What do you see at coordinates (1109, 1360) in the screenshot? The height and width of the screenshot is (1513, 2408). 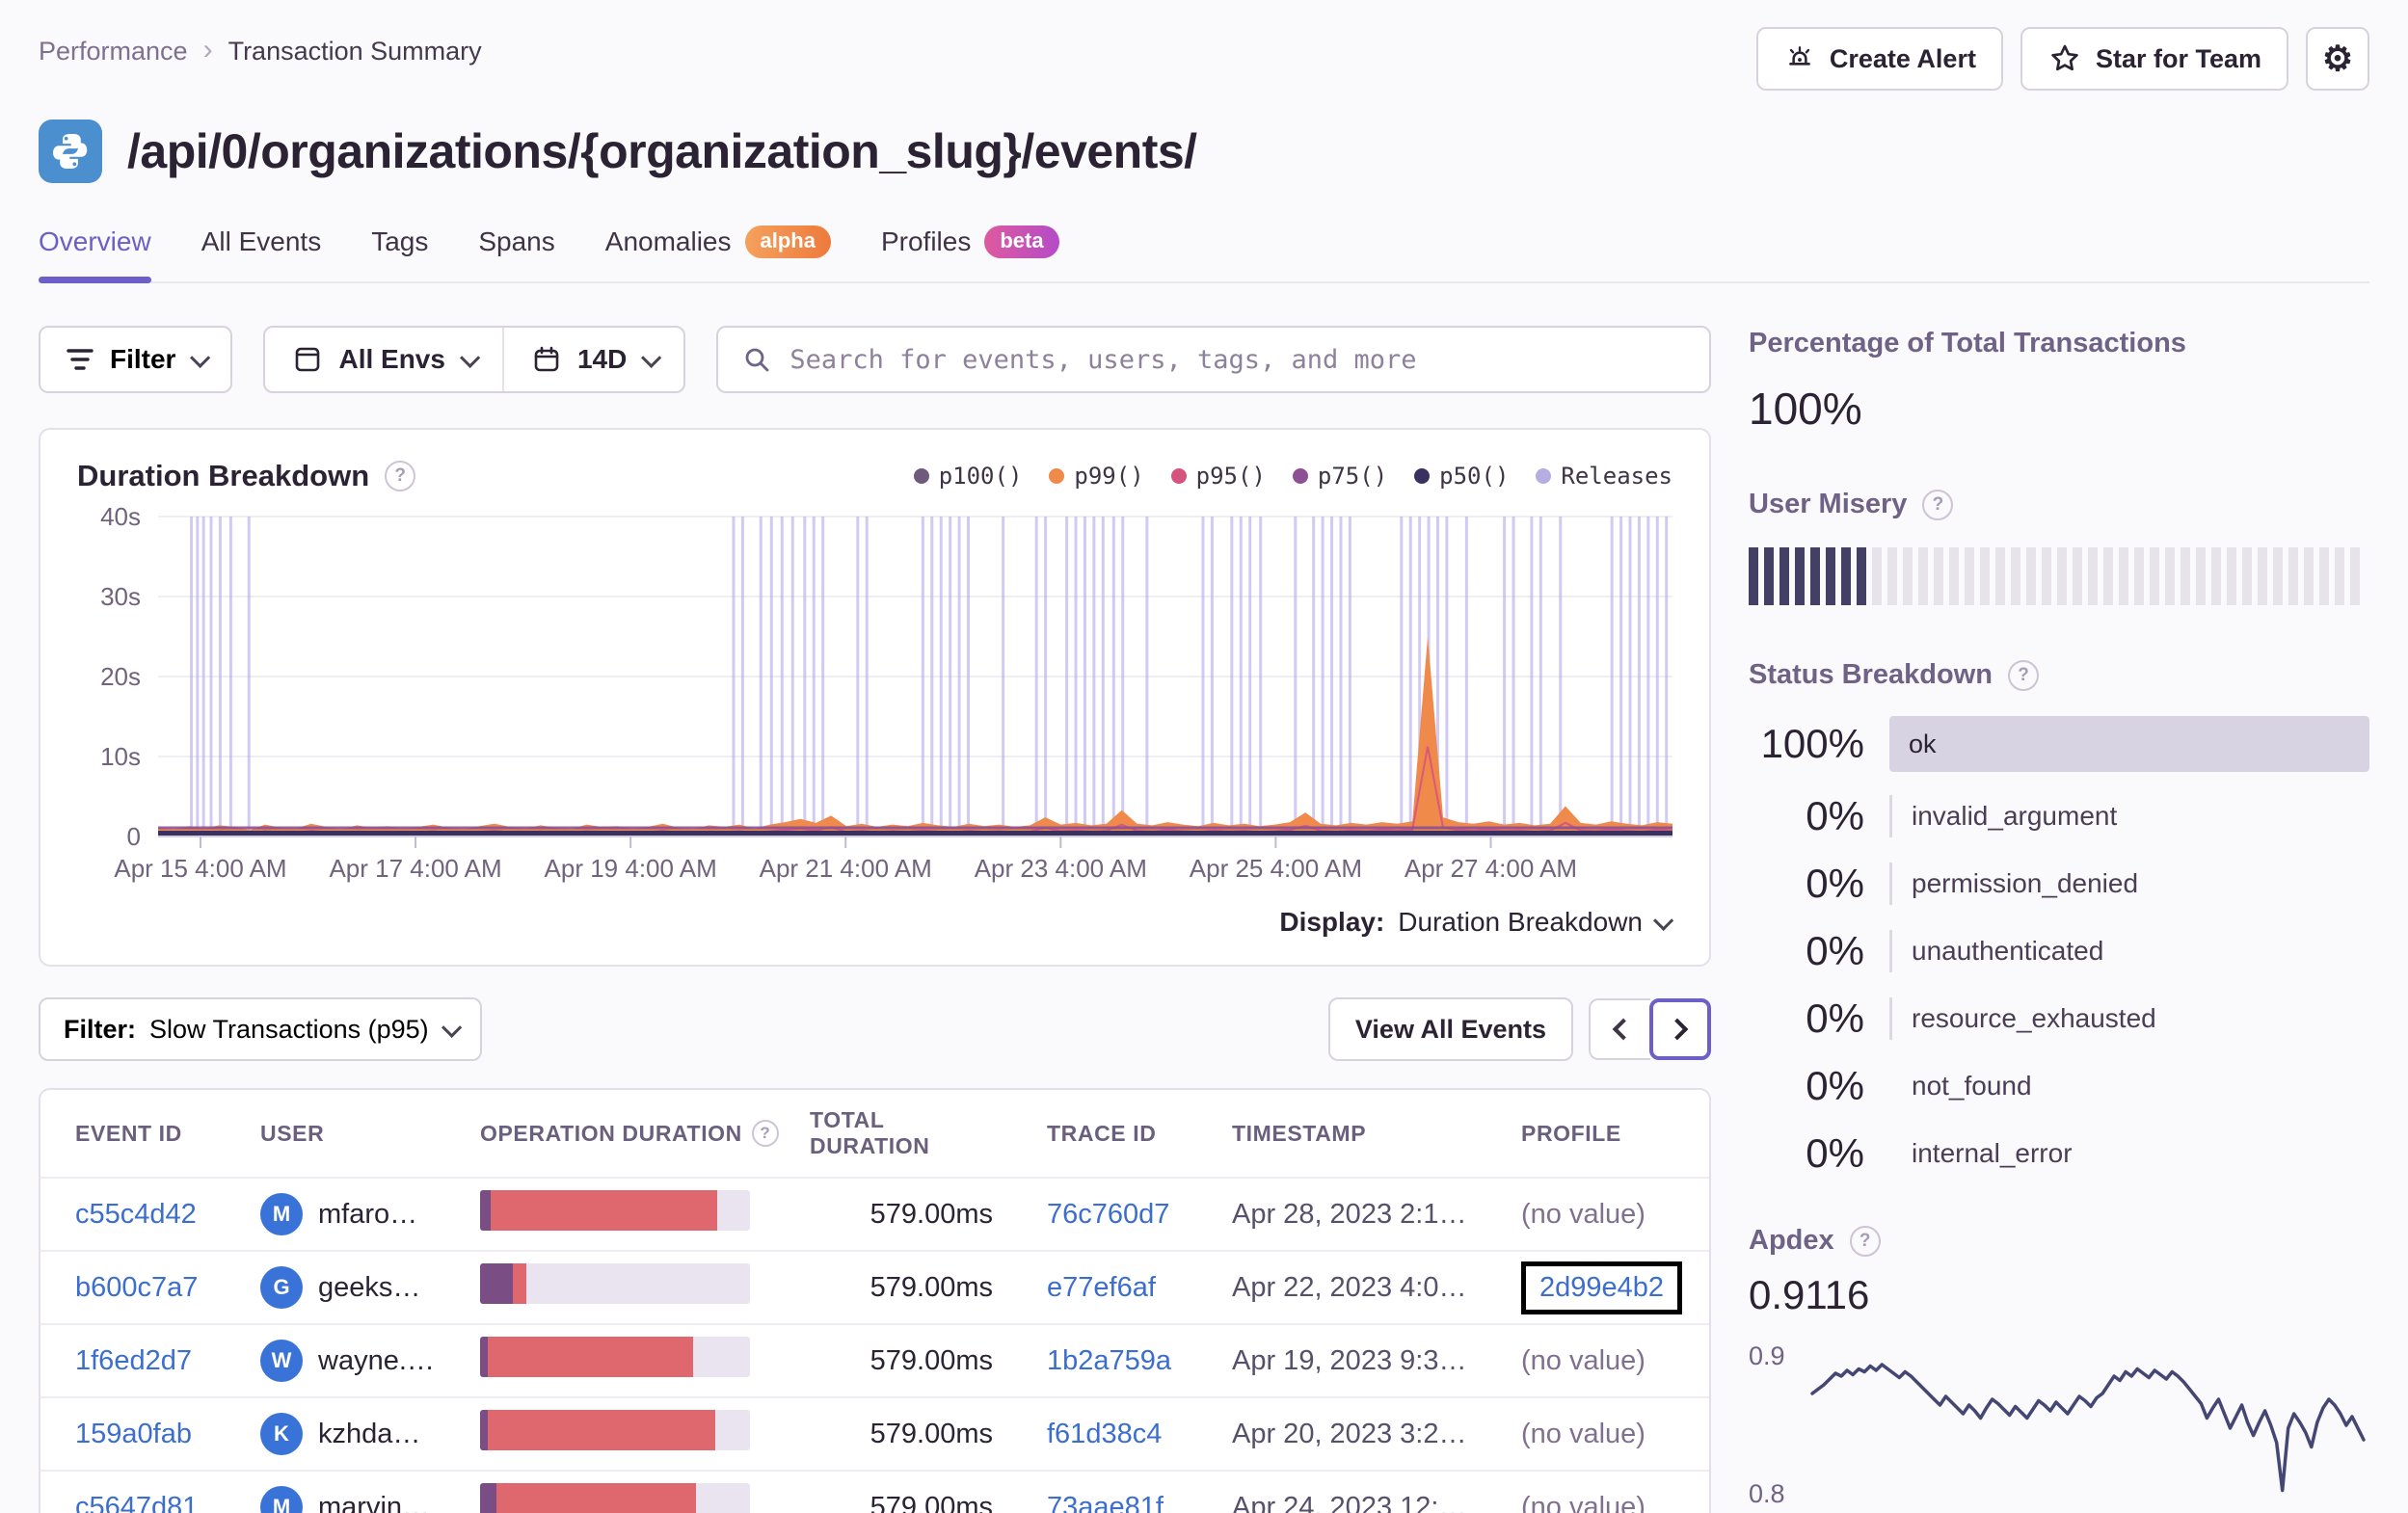 I see `trace-id-link: 1b2a759a` at bounding box center [1109, 1360].